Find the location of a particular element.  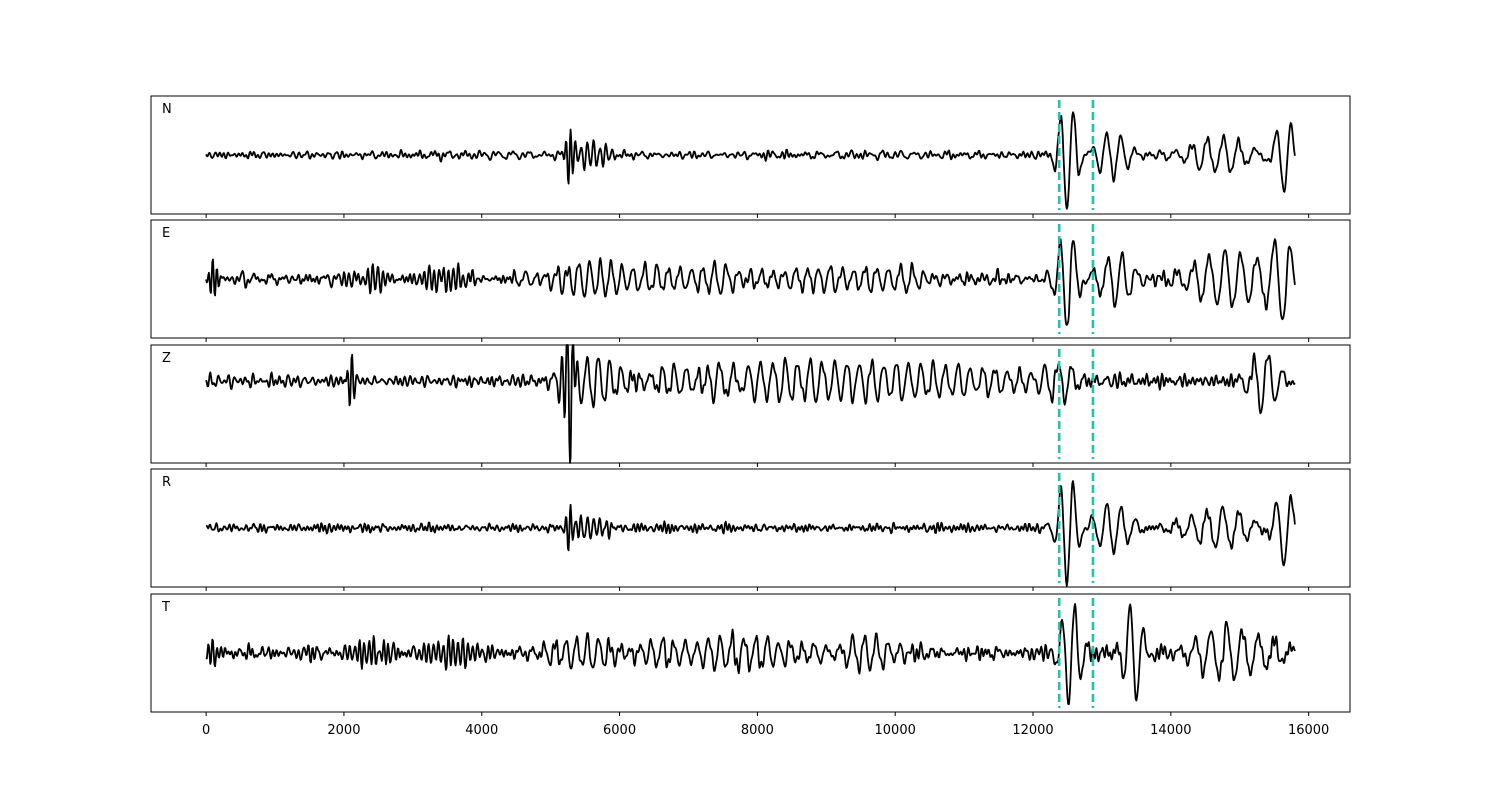

x-tick-label: 6000 is located at coordinates (619, 730).